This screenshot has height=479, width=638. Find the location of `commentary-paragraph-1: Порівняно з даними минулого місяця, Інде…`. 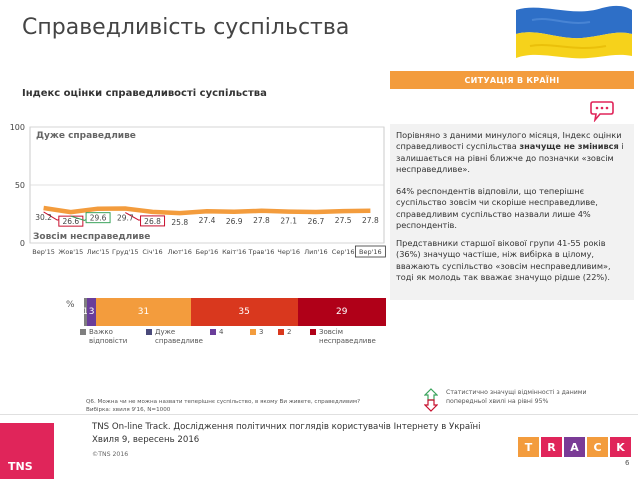

commentary-paragraph-1: Порівняно з даними минулого місяця, Інде… is located at coordinates (512, 152).